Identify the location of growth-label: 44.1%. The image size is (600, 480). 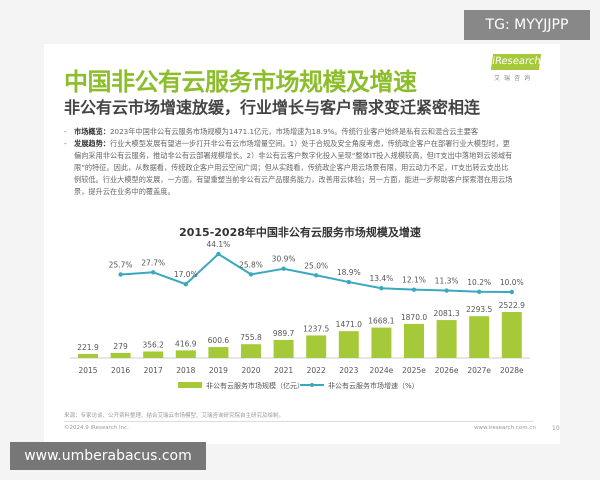
(218, 244).